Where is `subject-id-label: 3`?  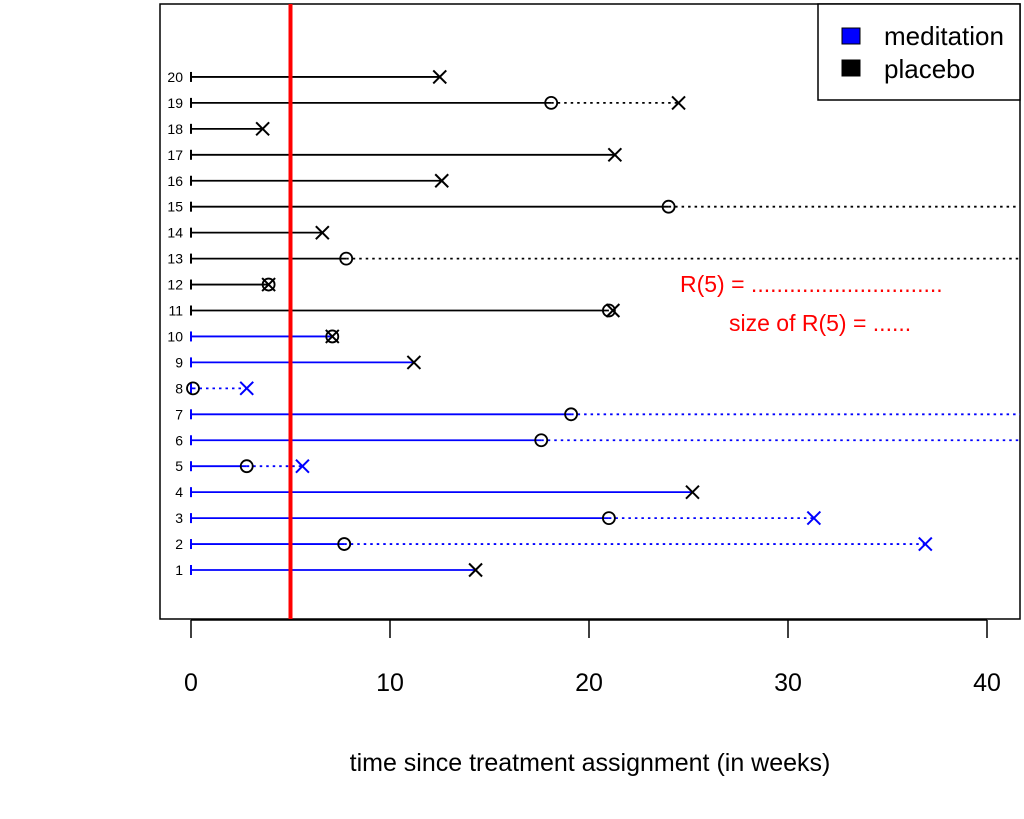
subject-id-label: 3 is located at coordinates (179, 518).